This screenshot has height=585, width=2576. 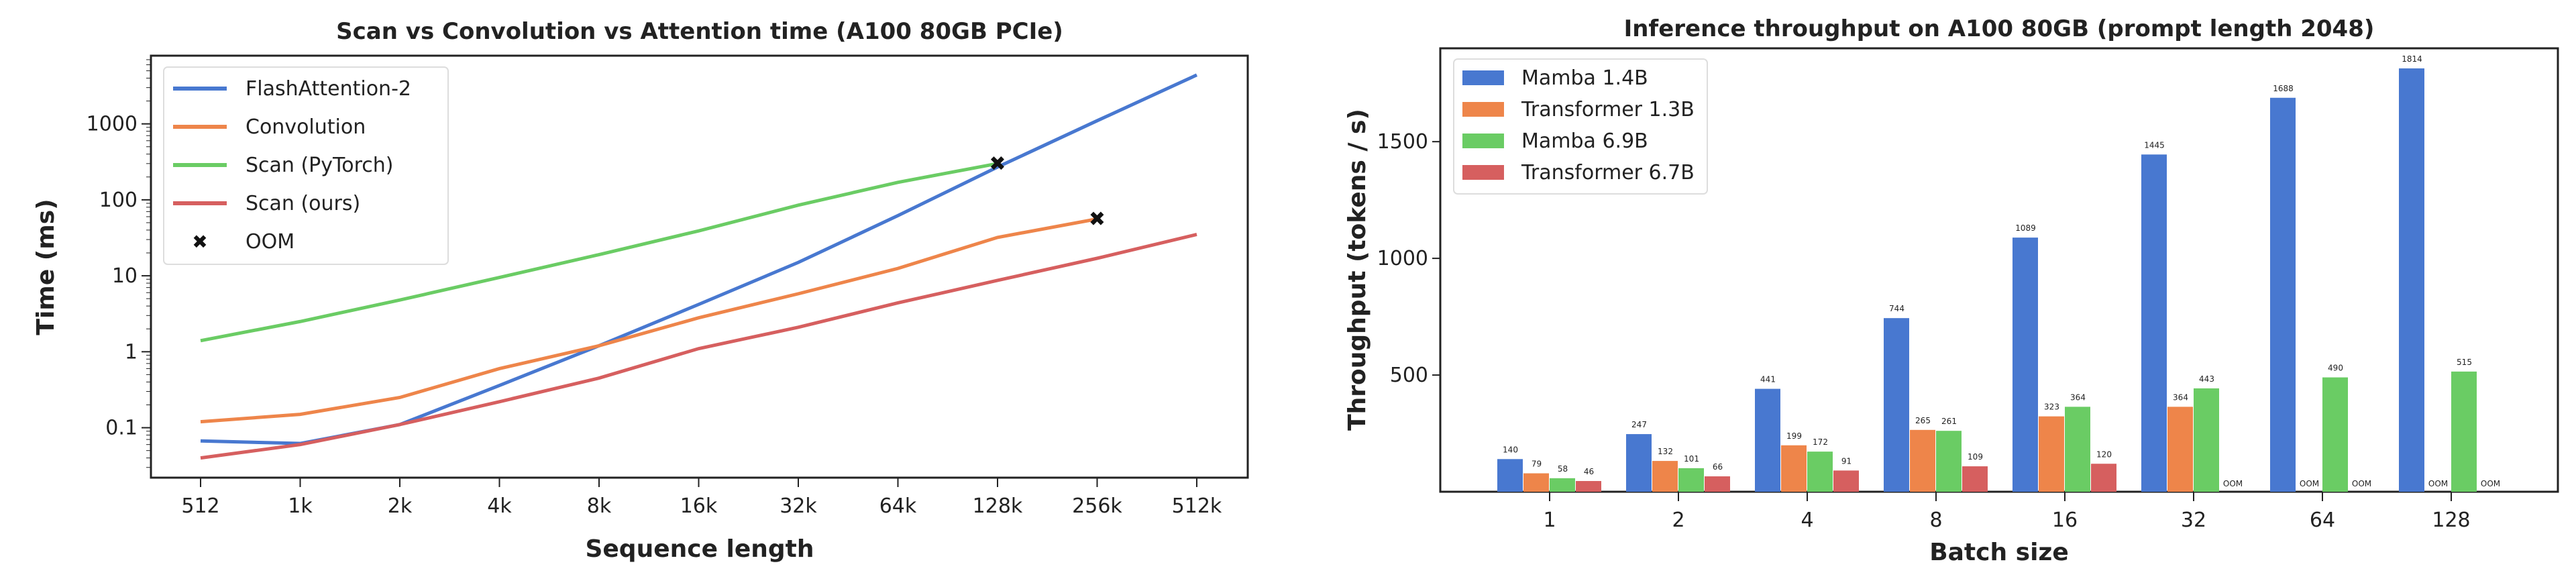 What do you see at coordinates (2193, 520) in the screenshot?
I see `x-tick-label: 32` at bounding box center [2193, 520].